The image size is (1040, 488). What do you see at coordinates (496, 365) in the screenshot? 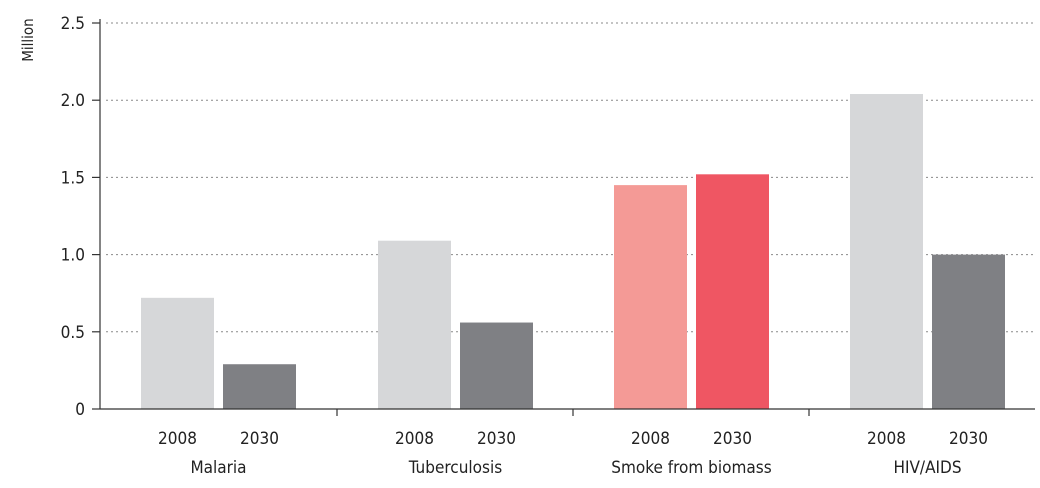
I see `bar-tuberculosis-2030` at bounding box center [496, 365].